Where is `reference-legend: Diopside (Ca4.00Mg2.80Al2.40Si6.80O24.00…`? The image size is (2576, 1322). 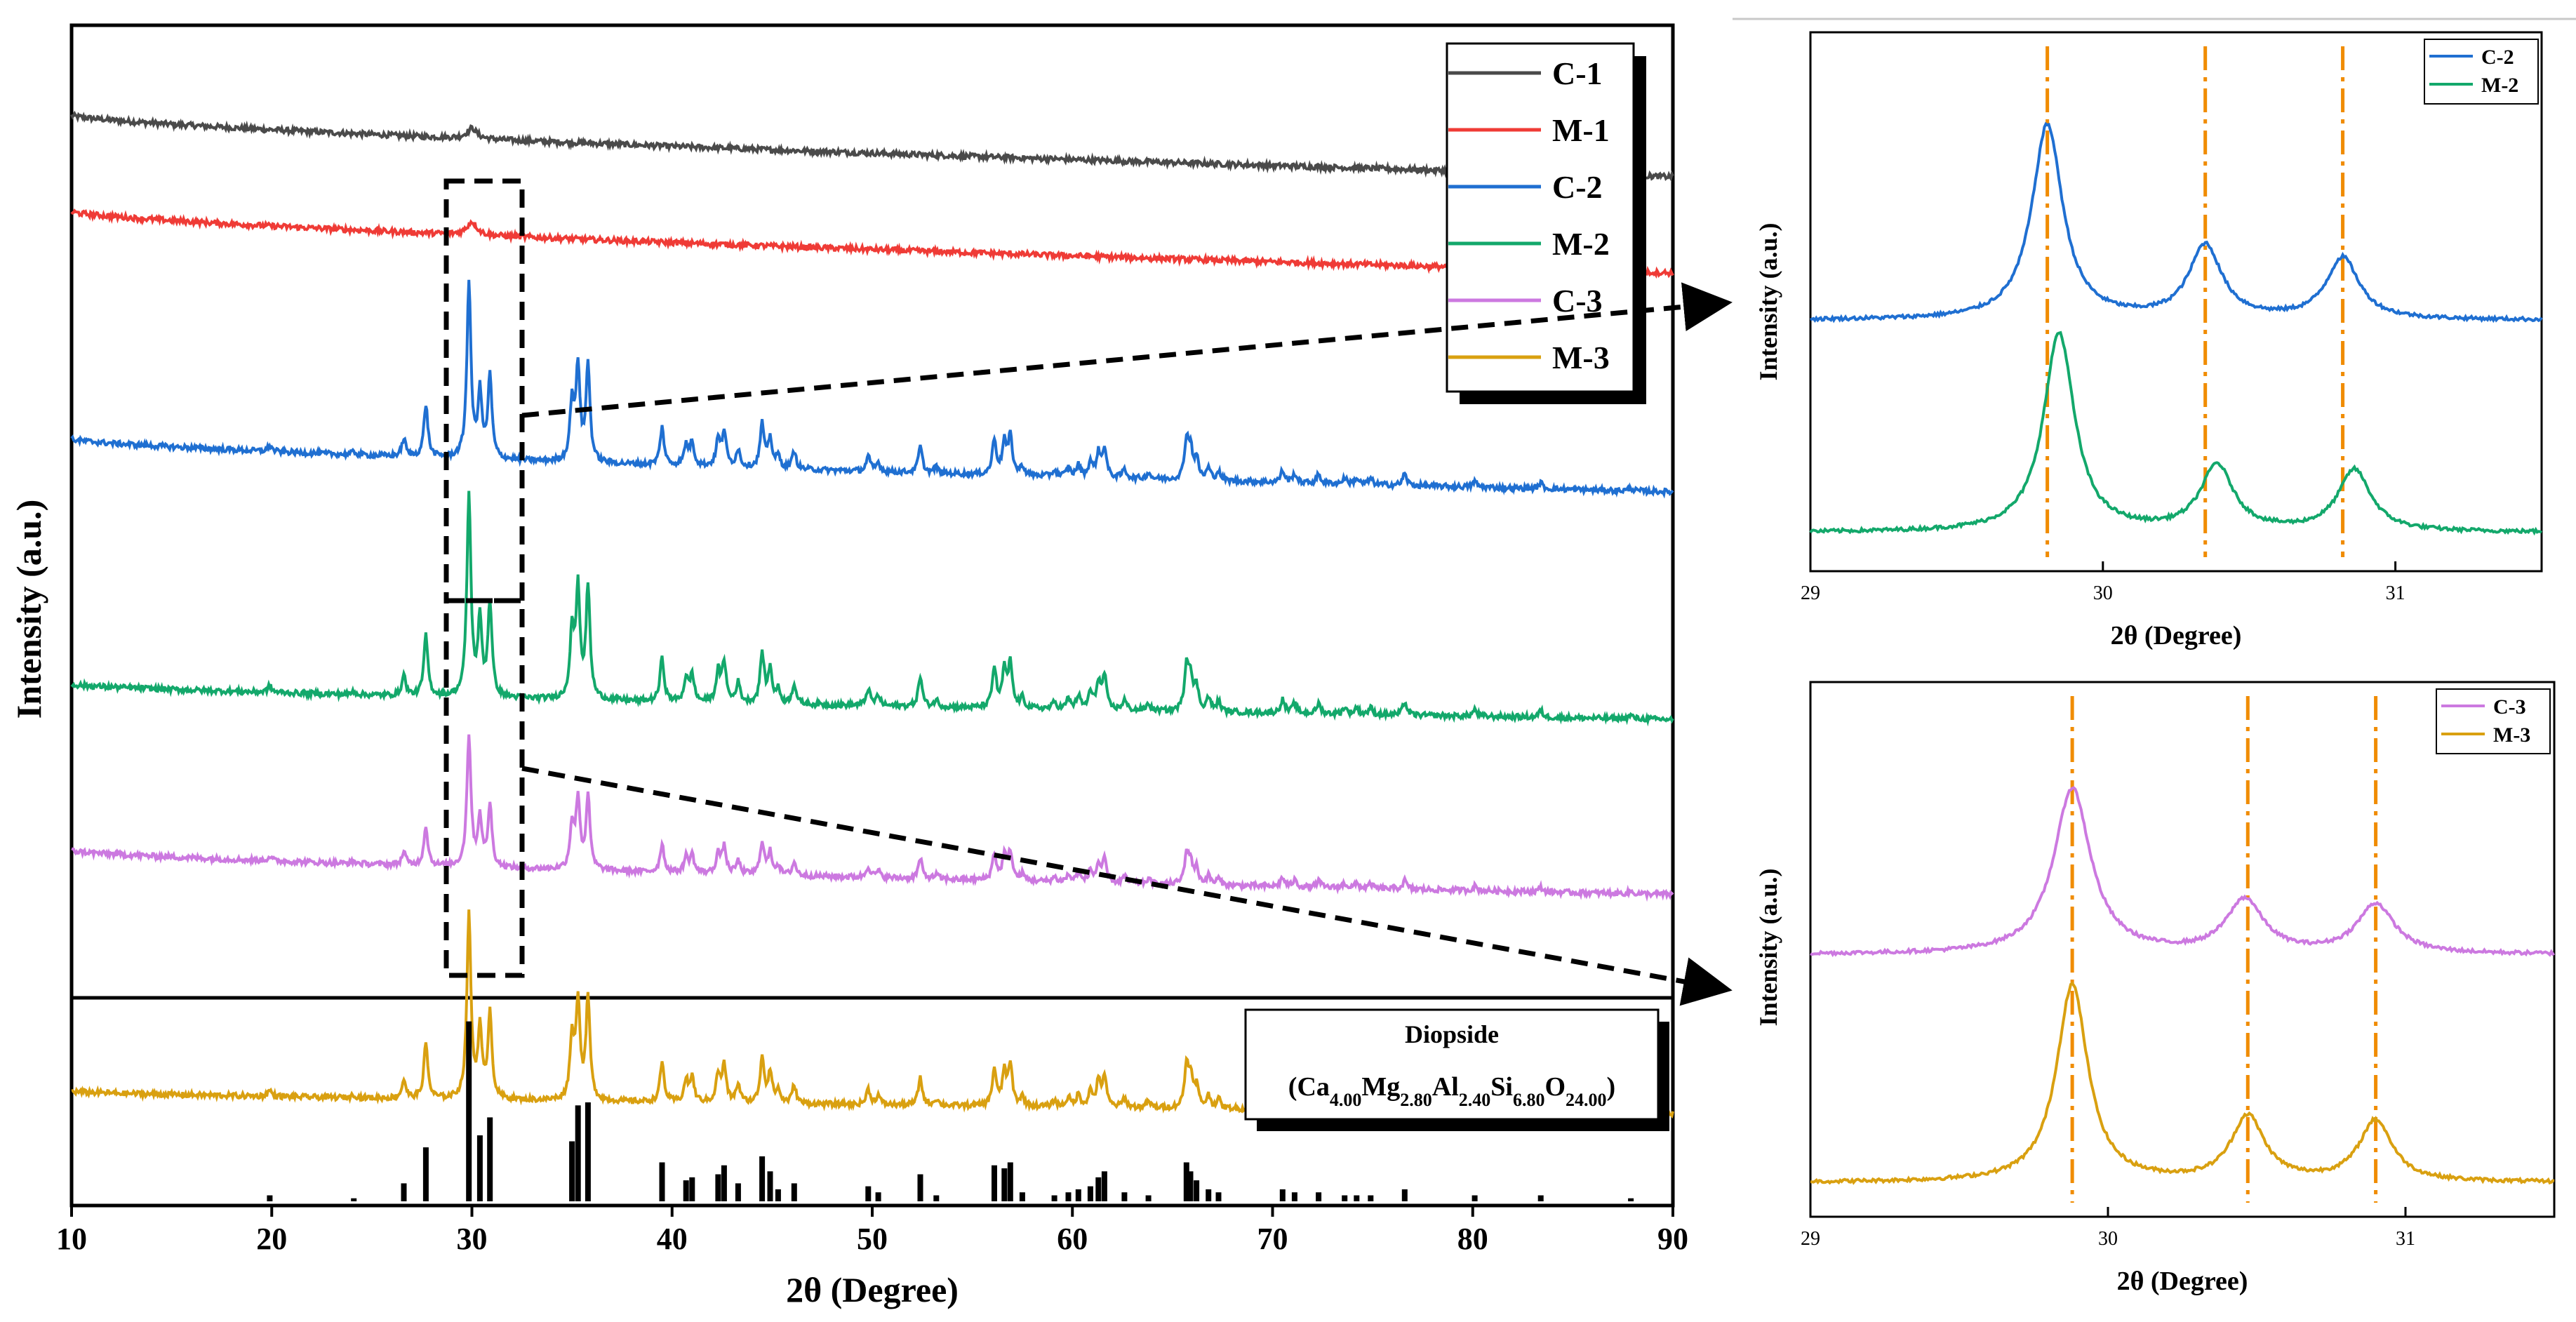
reference-legend: Diopside (Ca4.00Mg2.80Al2.40Si6.80O24.00… is located at coordinates (1456, 1069).